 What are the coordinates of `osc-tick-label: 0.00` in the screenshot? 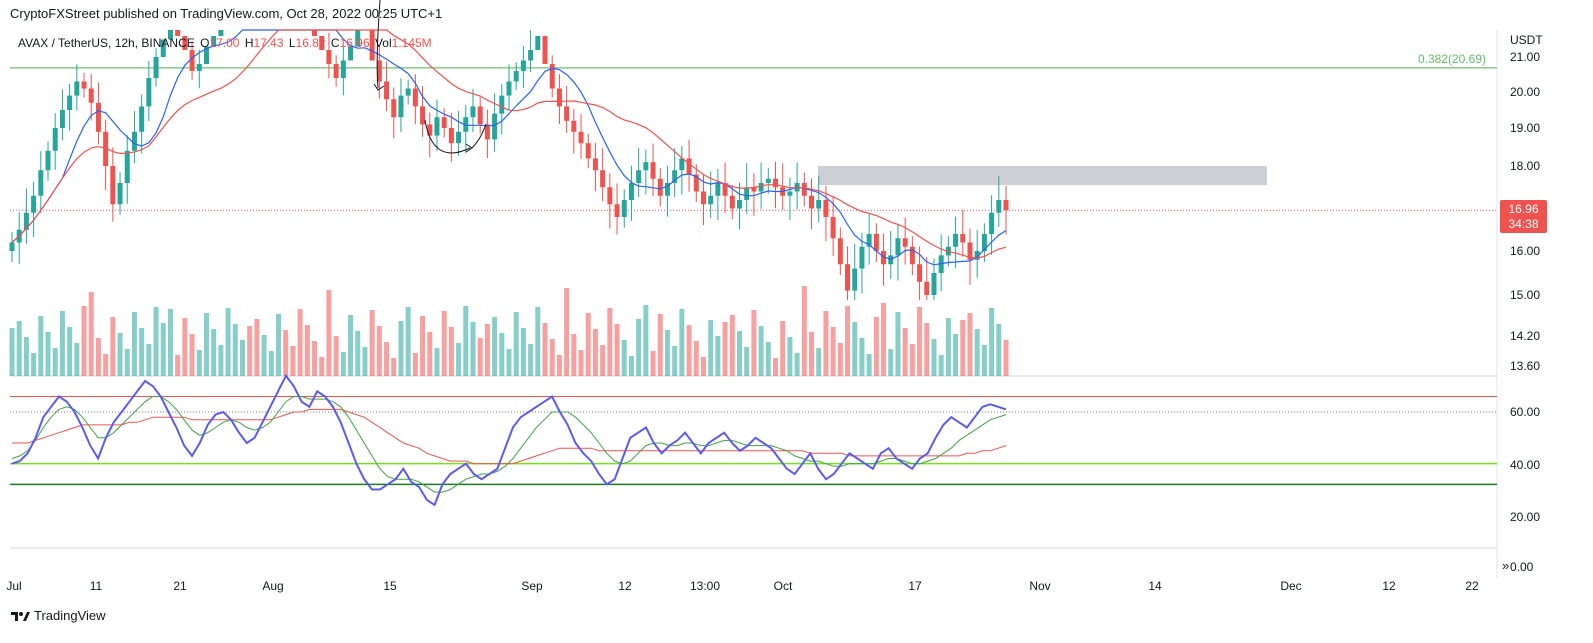 It's located at (1522, 567).